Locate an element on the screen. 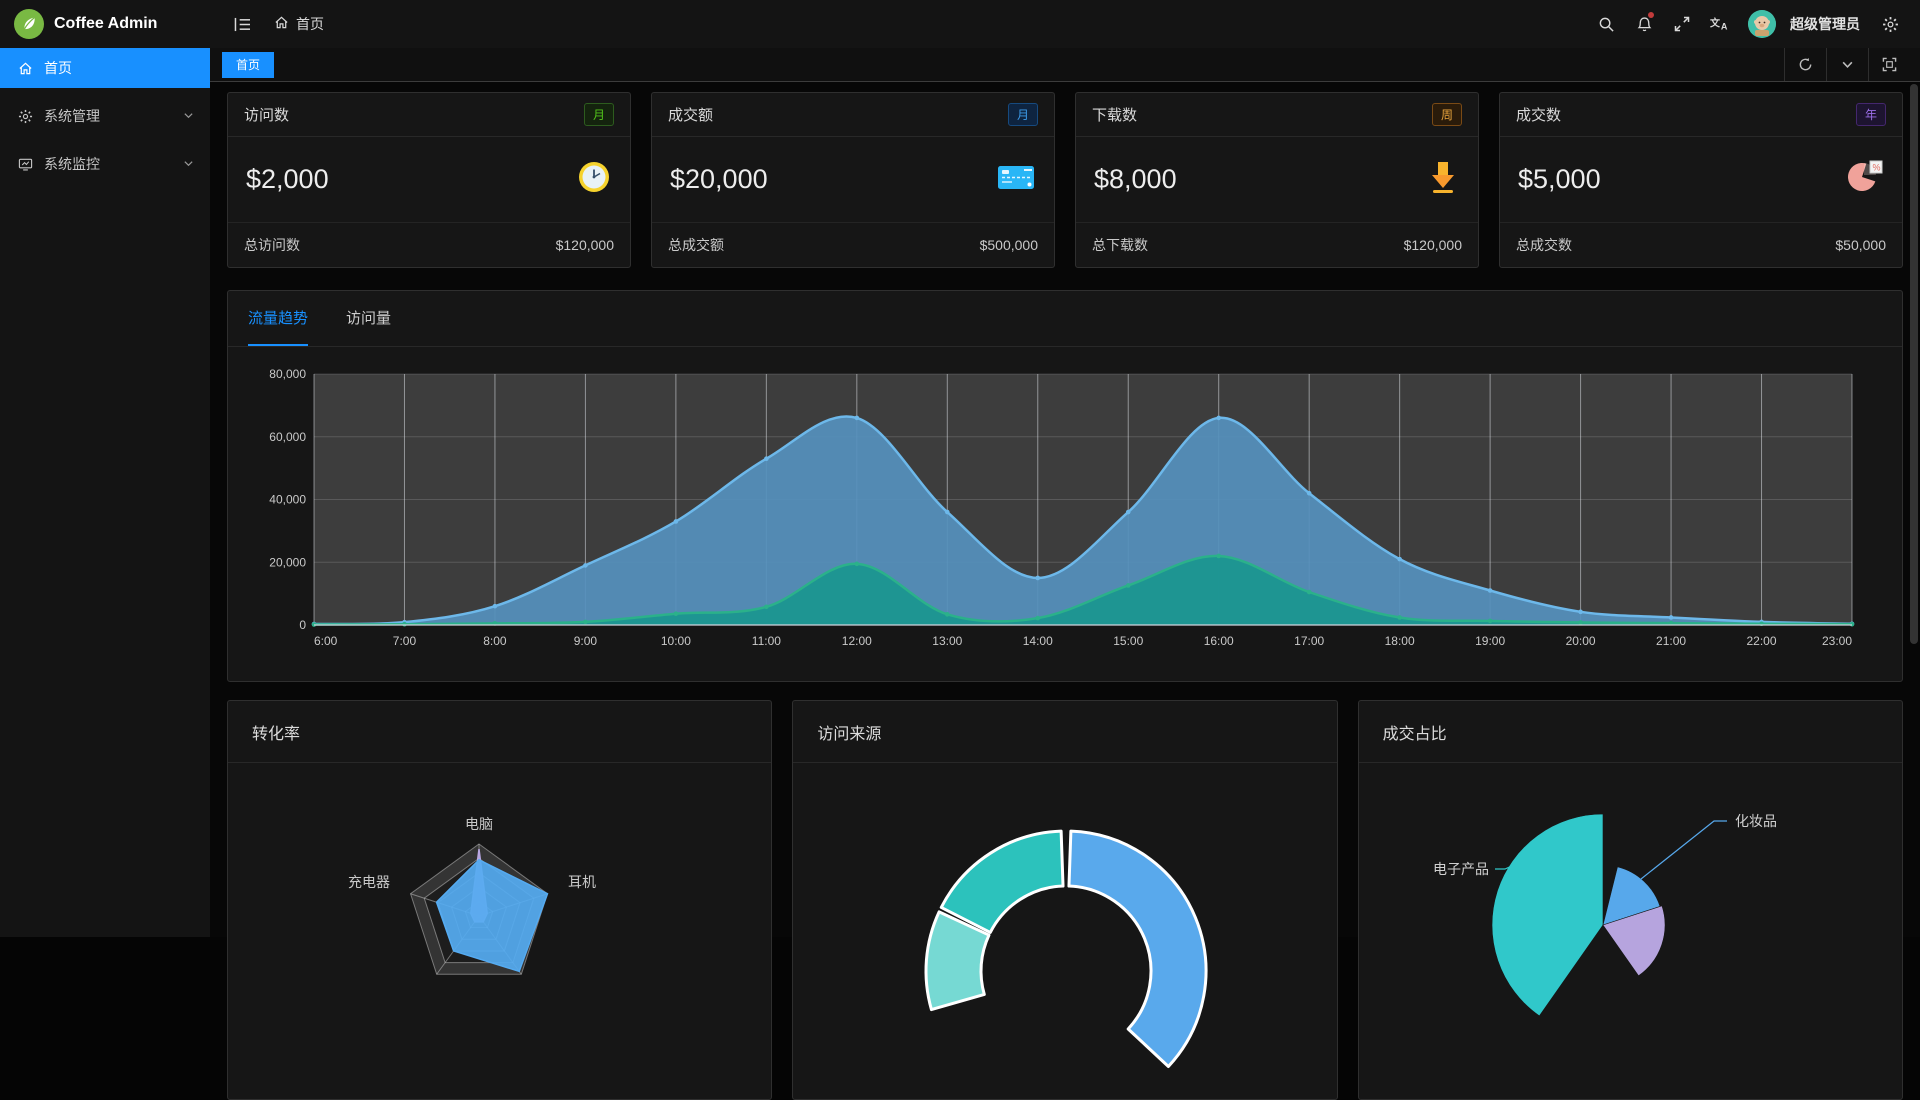 This screenshot has height=1100, width=1920. sidebar-item-system-monitor: 系统监控 is located at coordinates (105, 164).